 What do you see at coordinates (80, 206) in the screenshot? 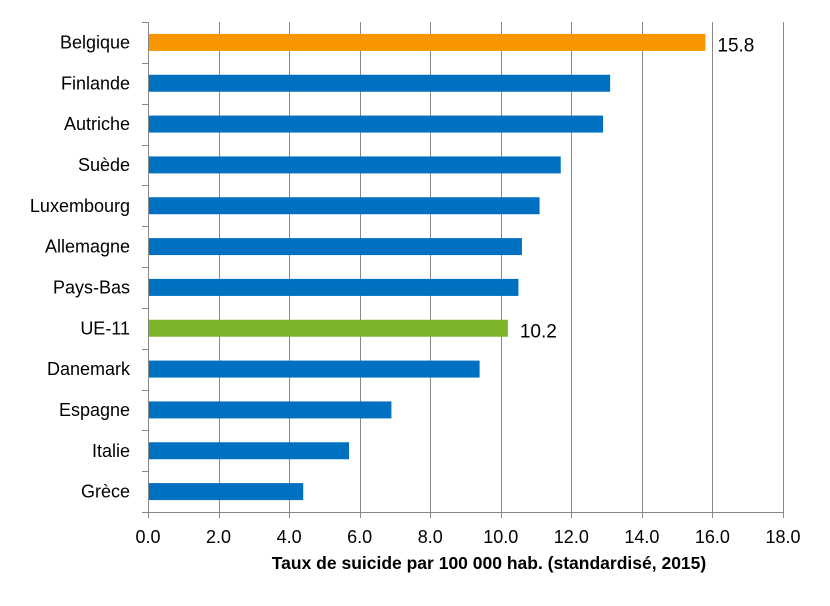
I see `category-label-luxembourg: Luxembourg` at bounding box center [80, 206].